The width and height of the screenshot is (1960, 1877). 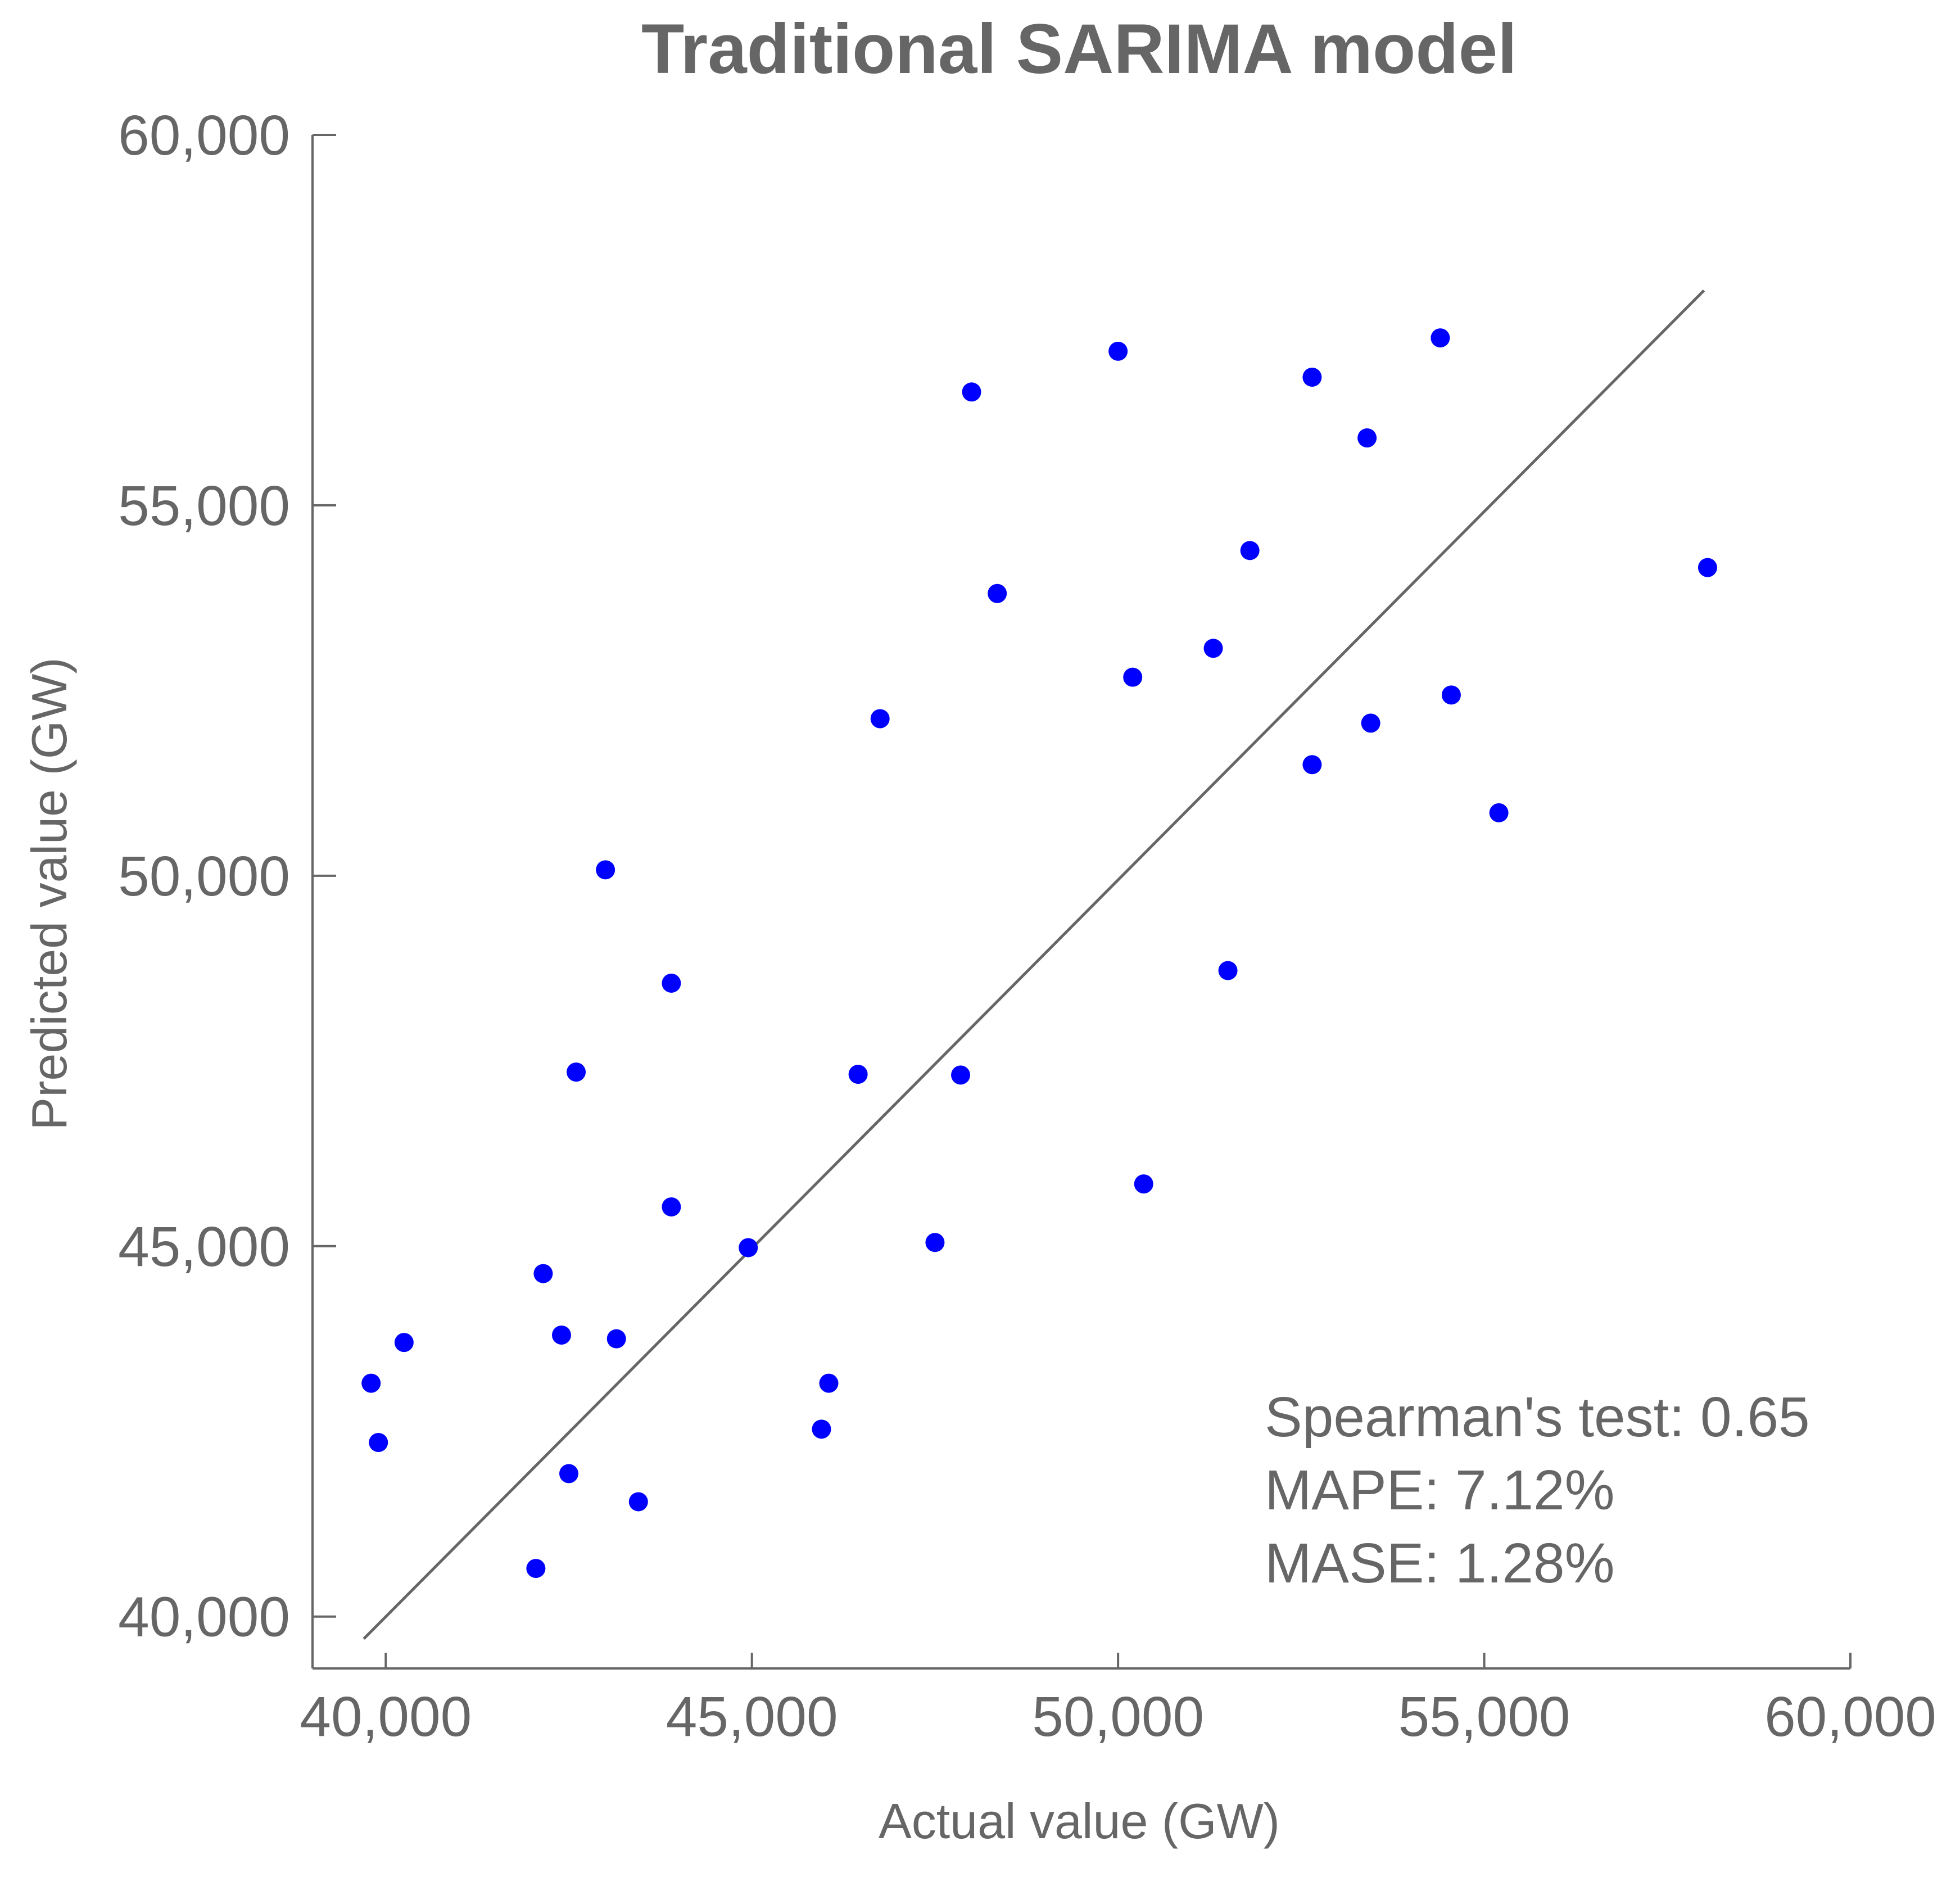 What do you see at coordinates (204, 1246) in the screenshot?
I see `y-tick-label: 45,000` at bounding box center [204, 1246].